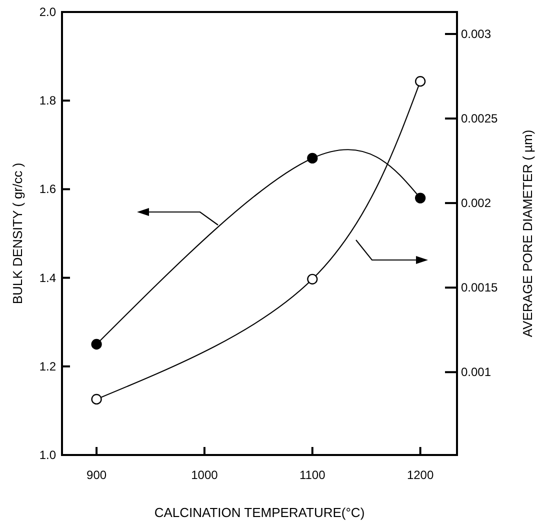 The image size is (549, 526). Describe the element at coordinates (47, 366) in the screenshot. I see `y-tick-label: 1.2` at that location.